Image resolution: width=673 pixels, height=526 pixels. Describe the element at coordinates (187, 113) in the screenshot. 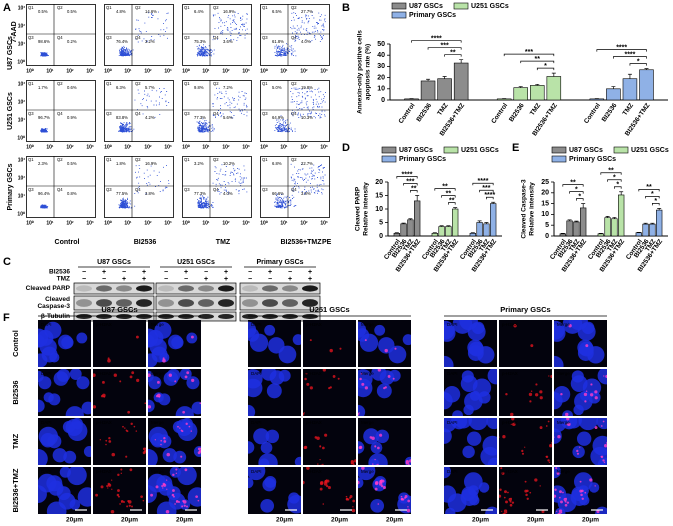

I see `quadrant-label: Q3` at that location.